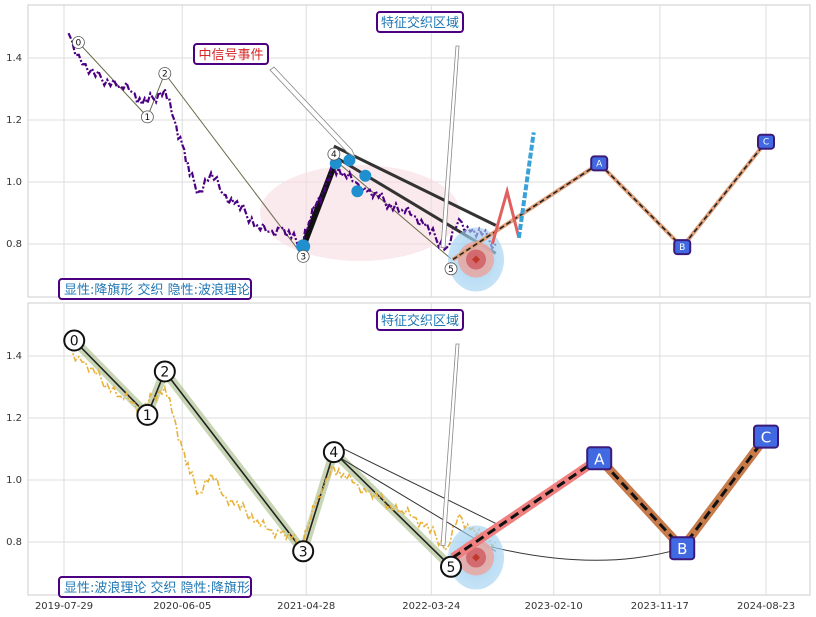 The width and height of the screenshot is (816, 617). Describe the element at coordinates (306, 606) in the screenshot. I see `x-tick-label: 2021-04-28` at that location.